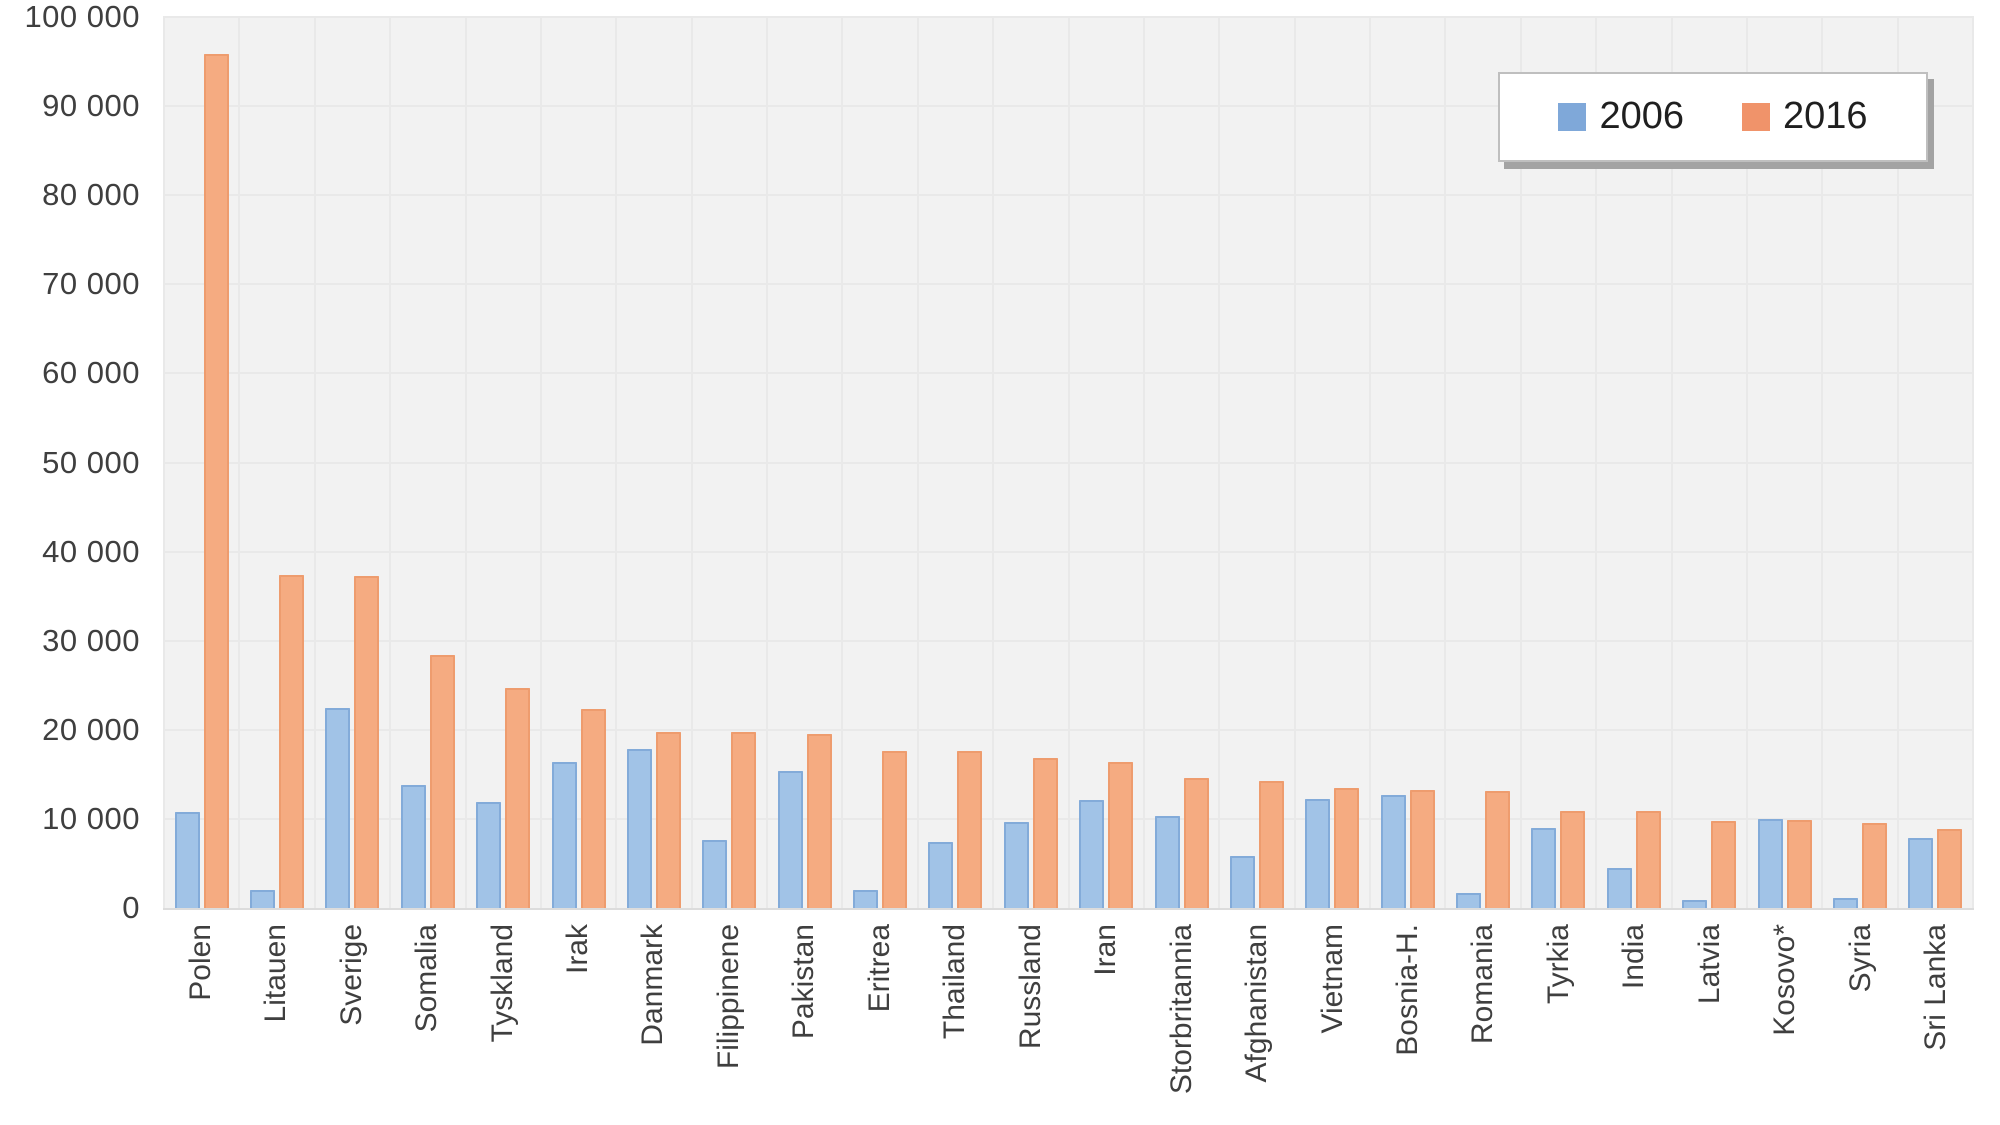  I want to click on bar-2016-bosnia-h, so click(1422, 848).